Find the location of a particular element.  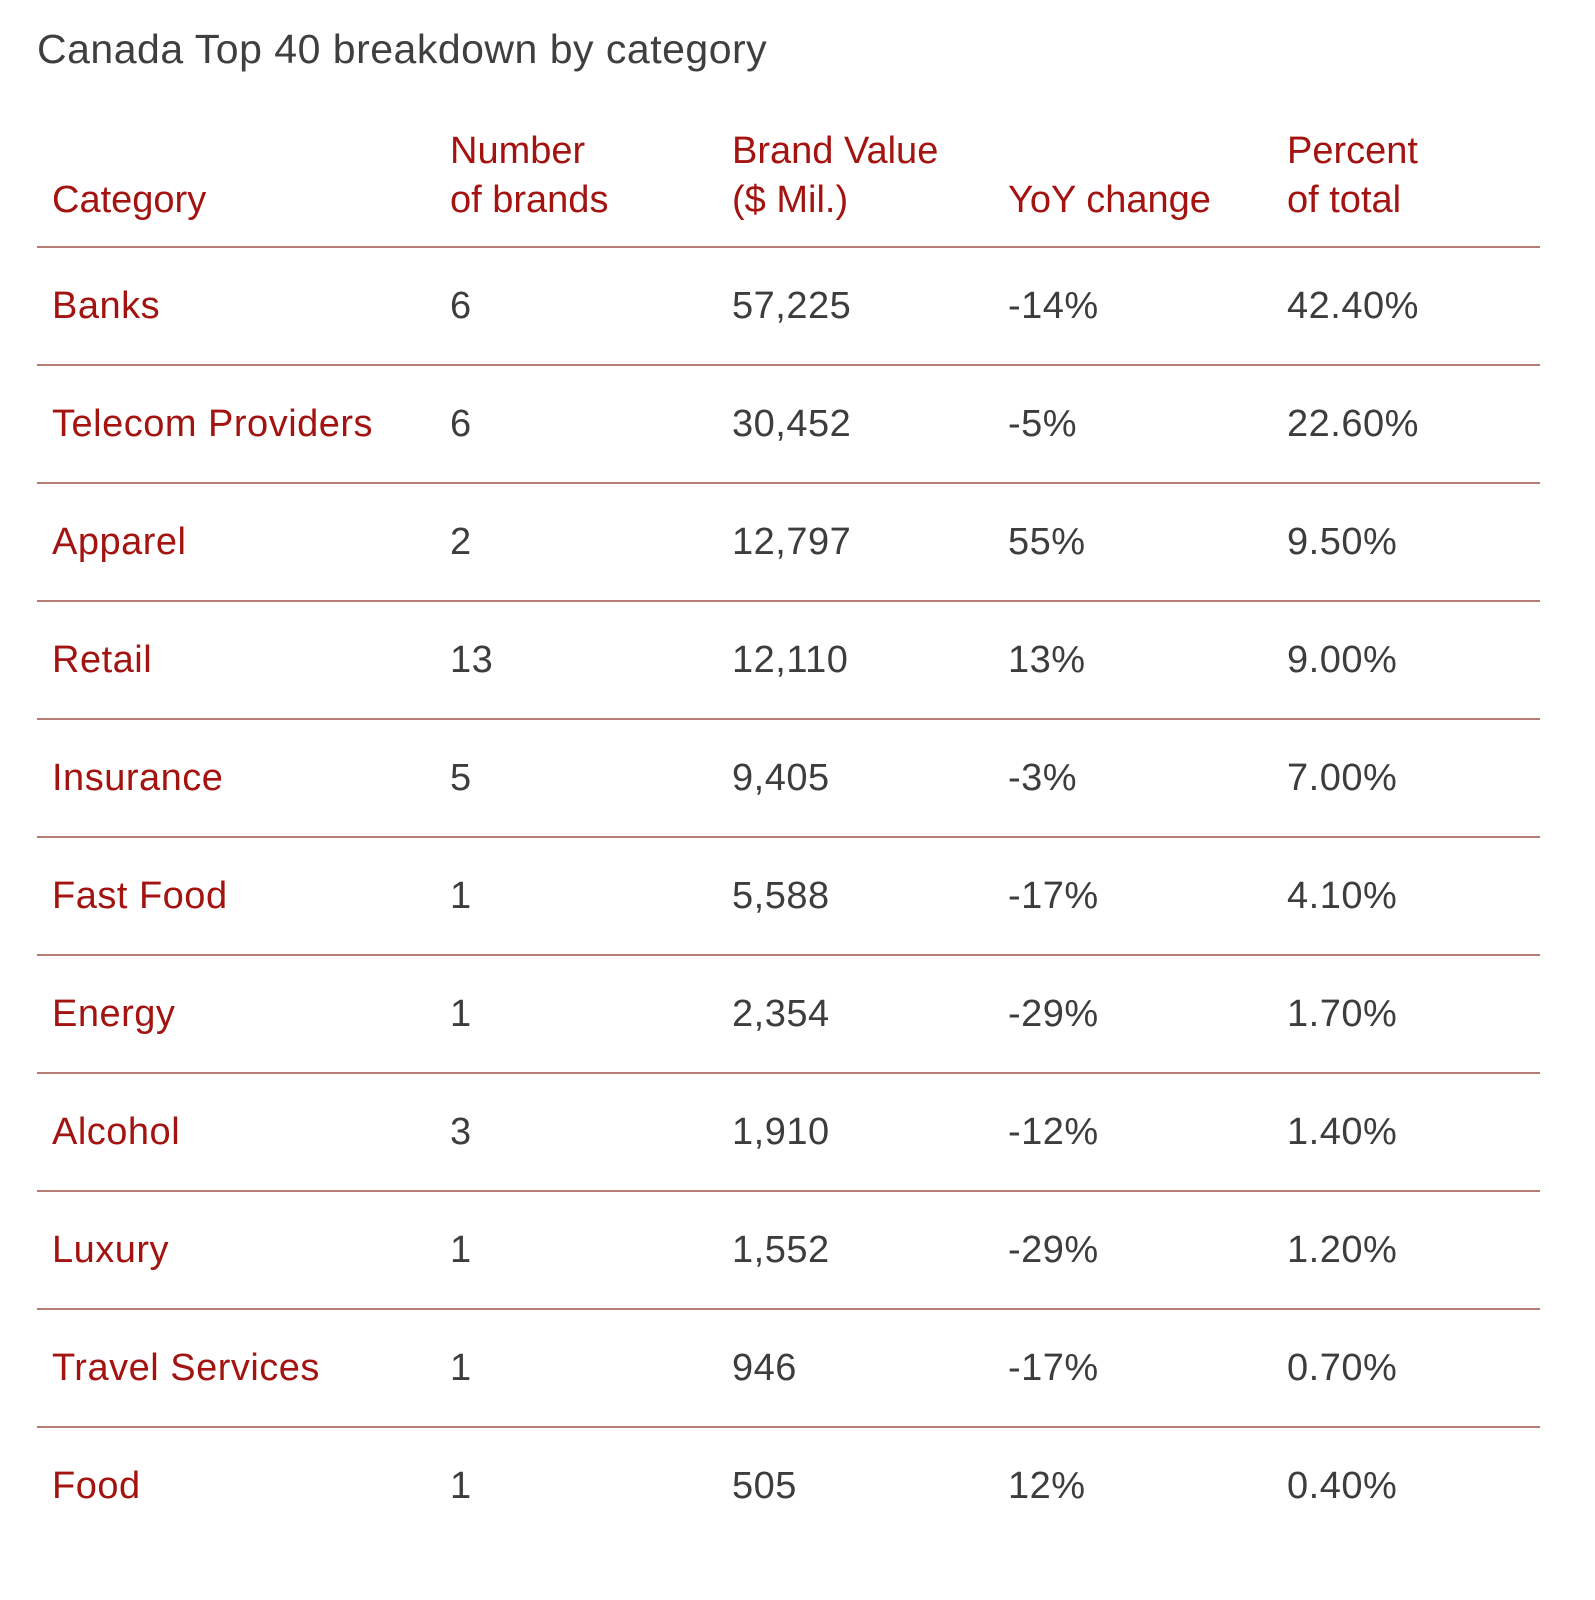

table-row: Energy 1 2,354 -29% 1.70% is located at coordinates (788, 1014).